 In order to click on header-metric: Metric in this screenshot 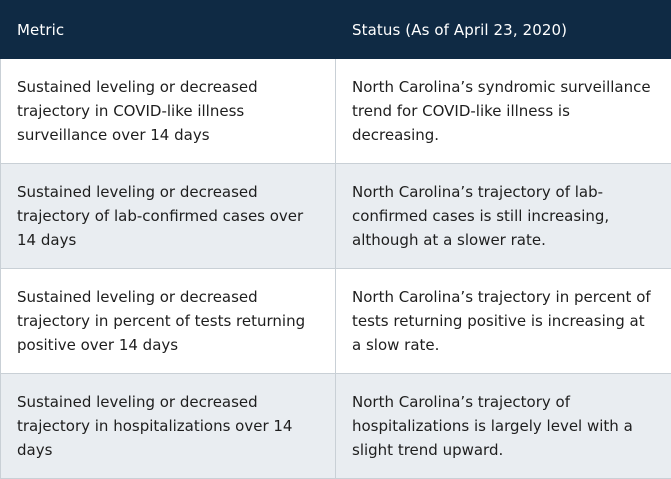, I will do `click(168, 29)`.